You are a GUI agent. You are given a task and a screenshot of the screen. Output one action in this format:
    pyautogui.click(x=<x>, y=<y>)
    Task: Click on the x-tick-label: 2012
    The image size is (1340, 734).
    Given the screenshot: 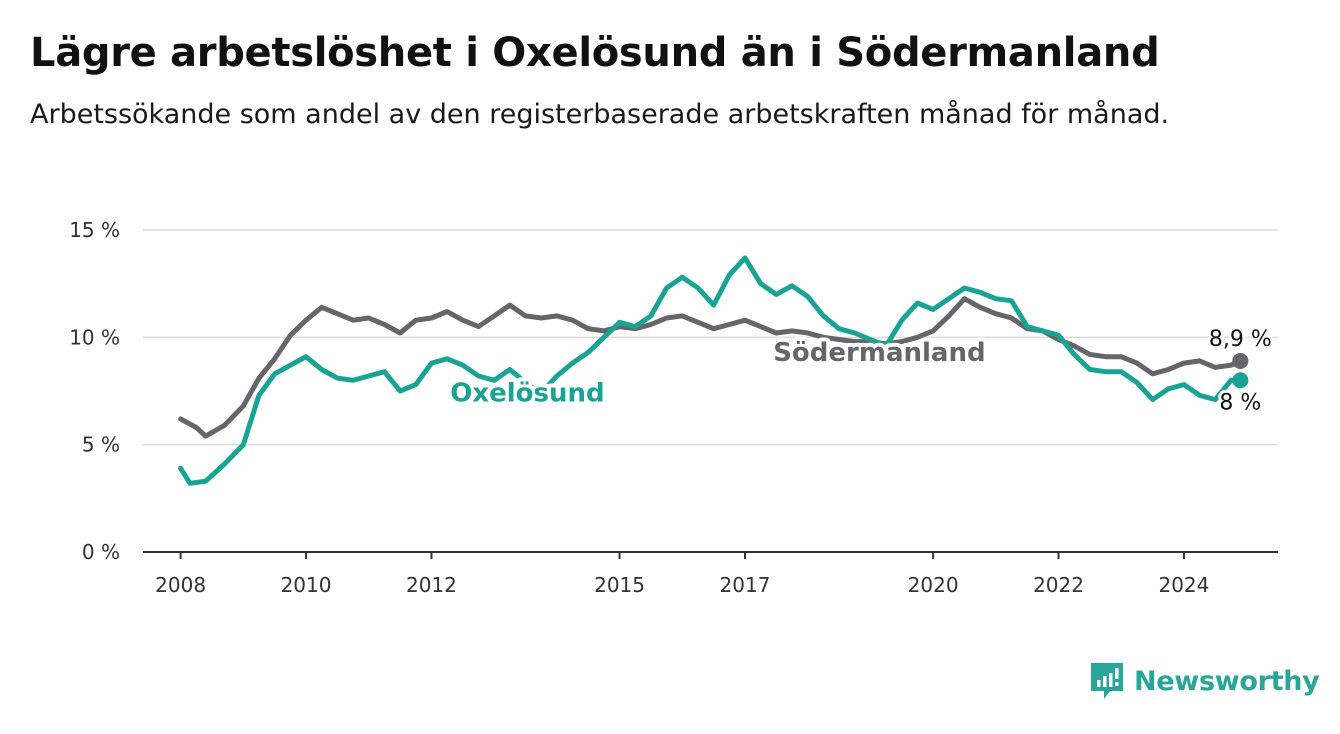 What is the action you would take?
    pyautogui.click(x=431, y=585)
    